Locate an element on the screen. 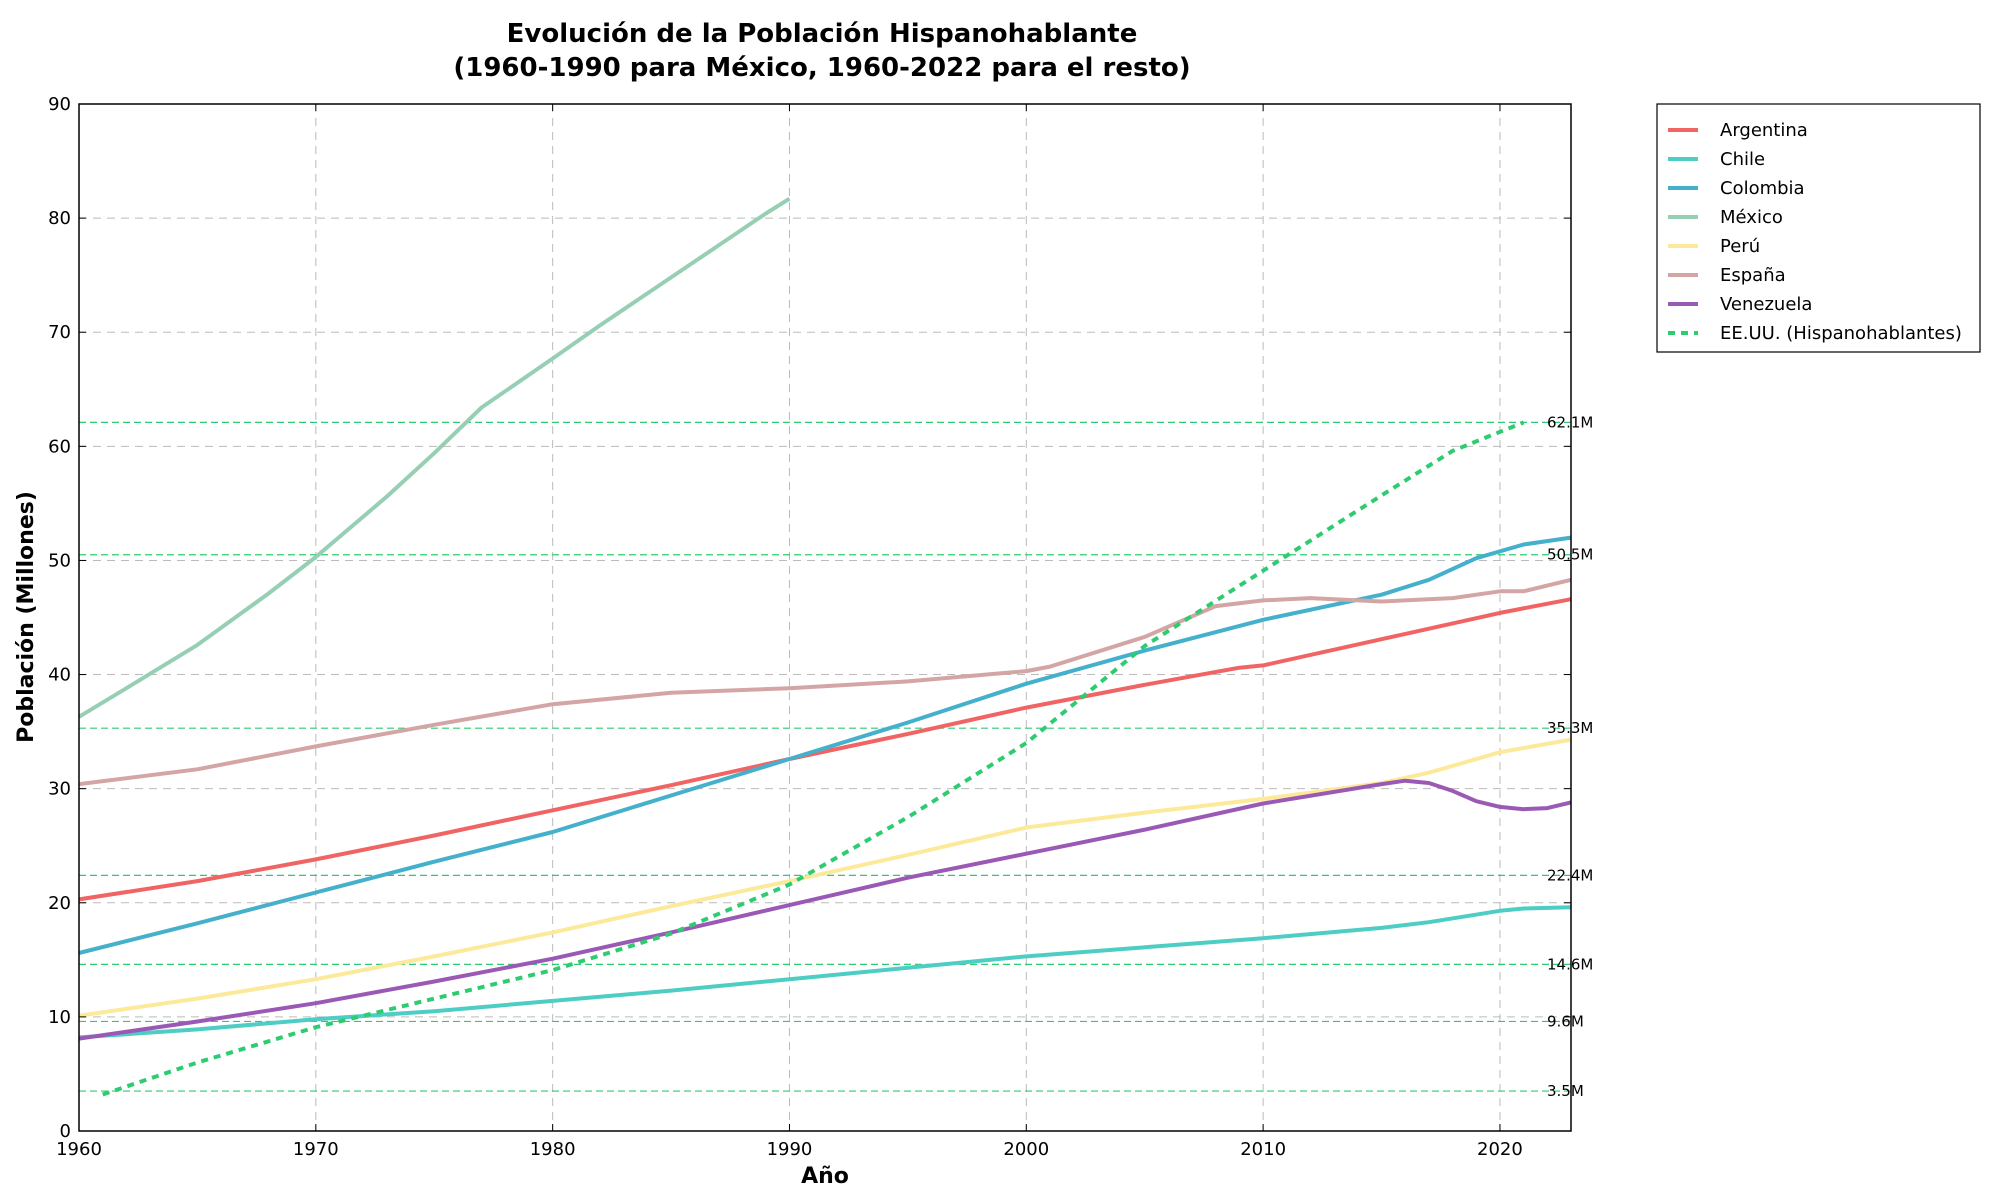 The width and height of the screenshot is (2000, 1204). legend-box is located at coordinates (1818, 228).